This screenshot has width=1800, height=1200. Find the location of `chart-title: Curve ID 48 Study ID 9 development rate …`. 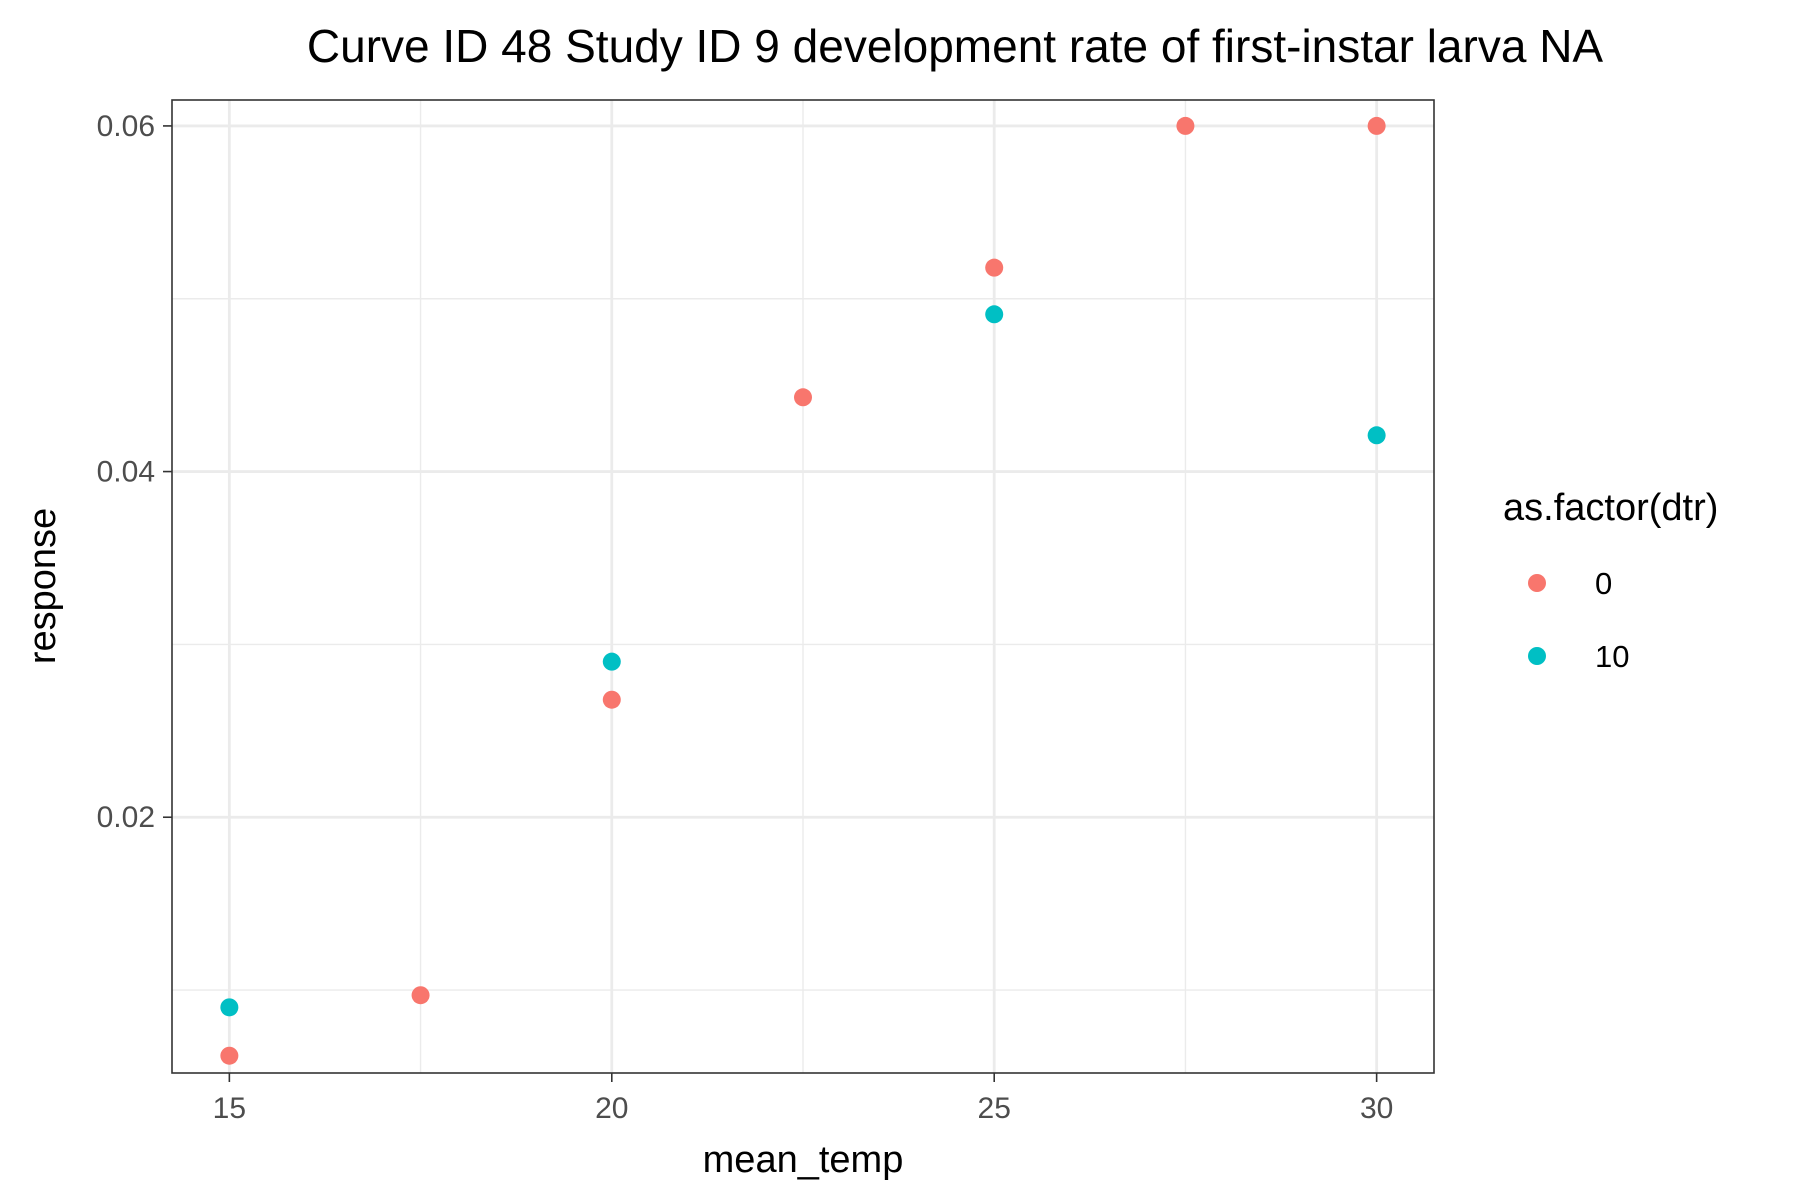

chart-title: Curve ID 48 Study ID 9 development rate … is located at coordinates (955, 46).